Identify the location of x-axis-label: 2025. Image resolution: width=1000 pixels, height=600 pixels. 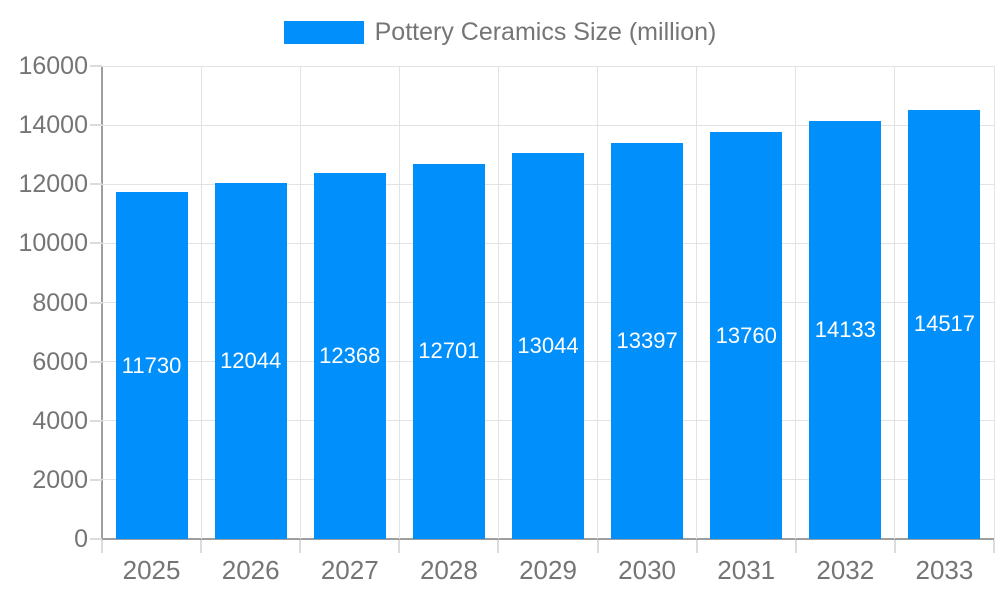
(151, 570).